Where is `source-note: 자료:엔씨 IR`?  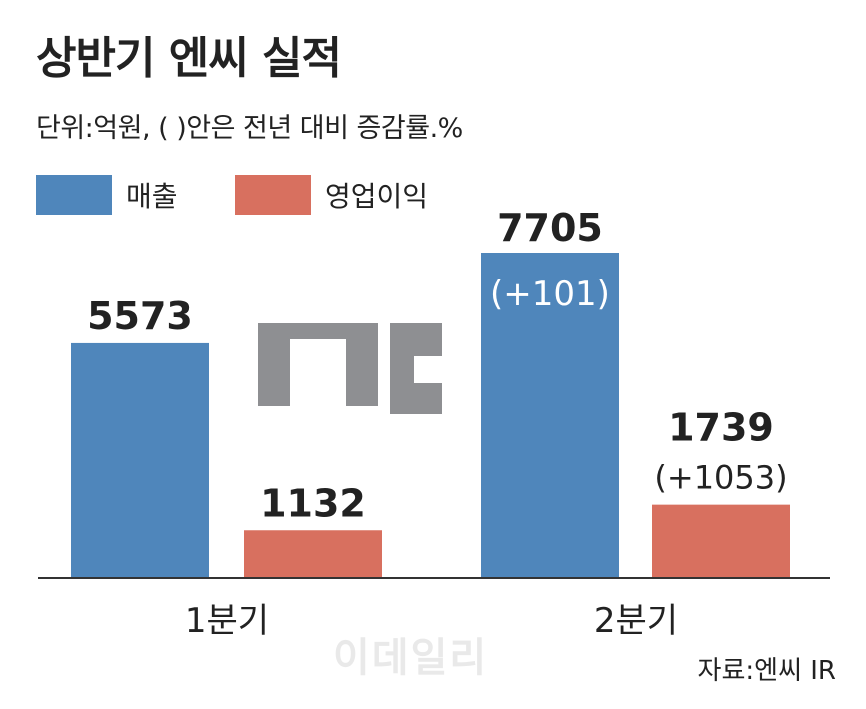 source-note: 자료:엔씨 IR is located at coordinates (766, 671).